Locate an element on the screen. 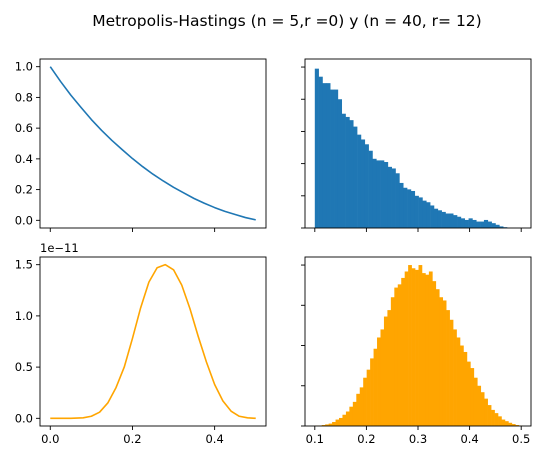  y-tick-label: 0.6 is located at coordinates (24, 128).